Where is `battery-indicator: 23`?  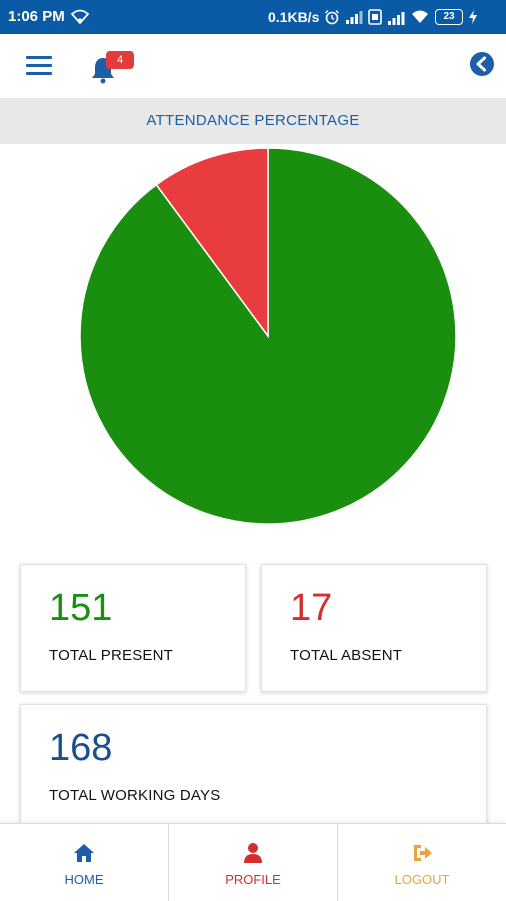 battery-indicator: 23 is located at coordinates (449, 17).